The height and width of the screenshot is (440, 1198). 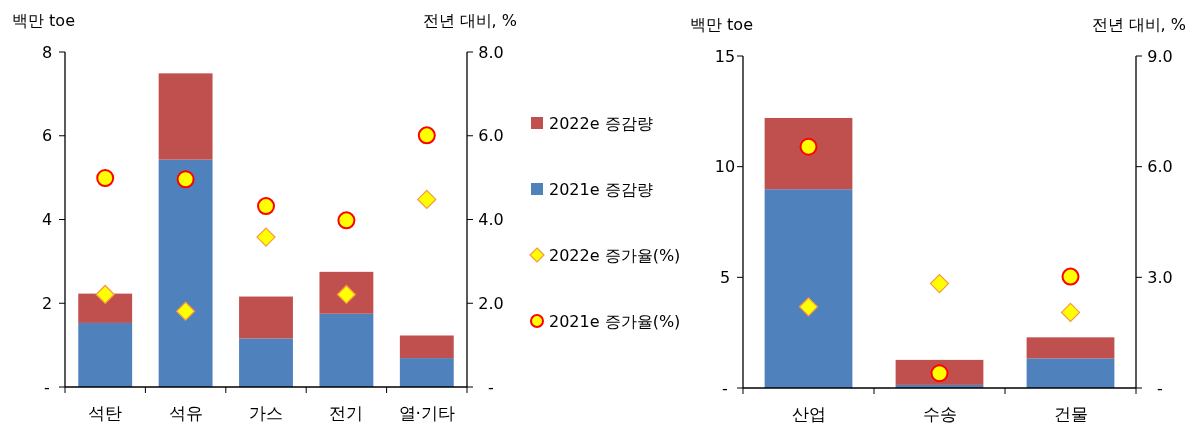 I want to click on y2-tick-label: 4.0, so click(x=491, y=220).